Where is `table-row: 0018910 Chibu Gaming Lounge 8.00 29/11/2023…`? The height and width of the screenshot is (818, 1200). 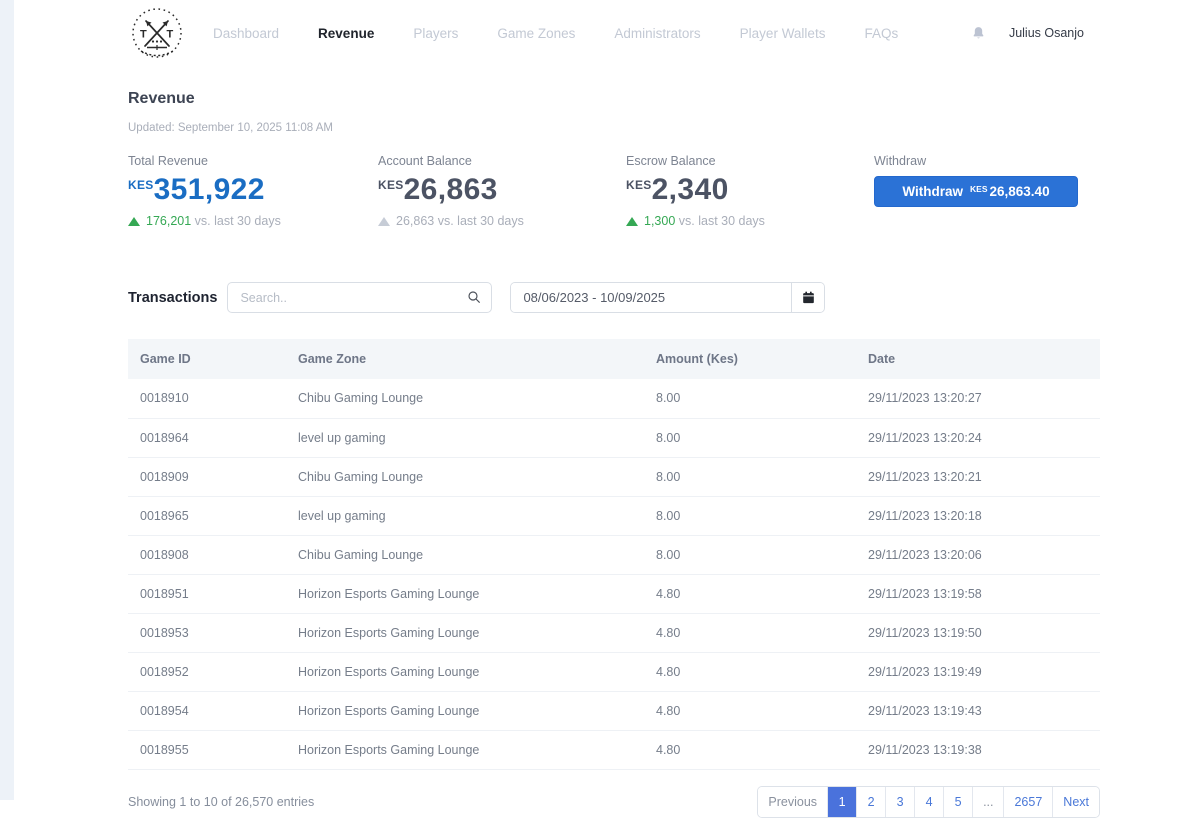 table-row: 0018910 Chibu Gaming Lounge 8.00 29/11/2023… is located at coordinates (614, 399).